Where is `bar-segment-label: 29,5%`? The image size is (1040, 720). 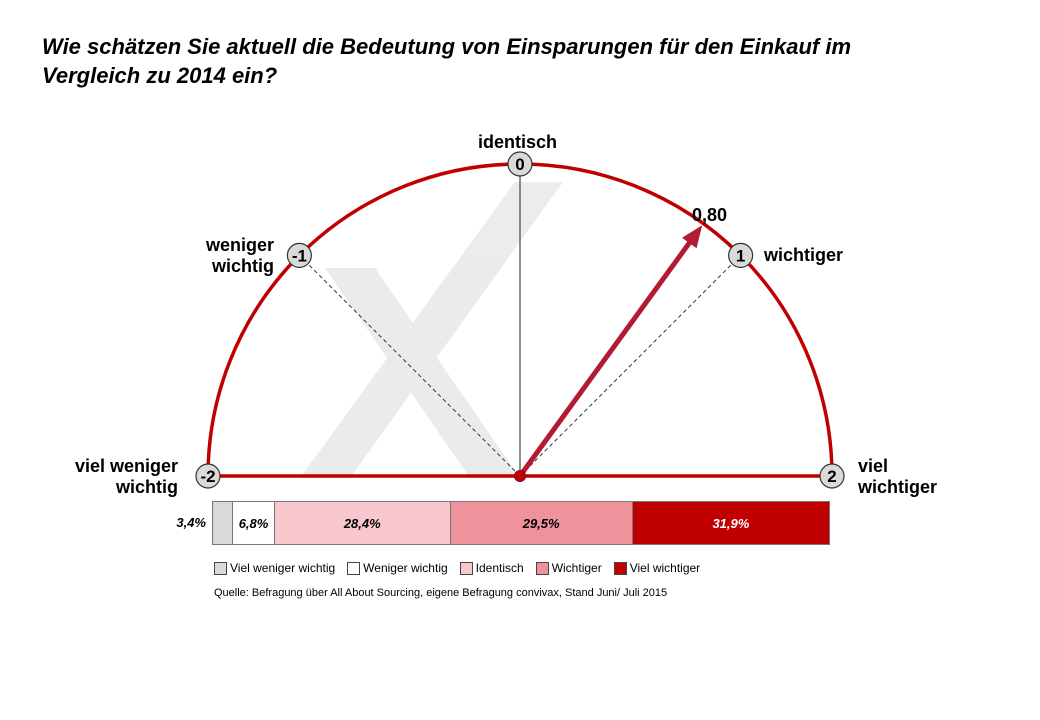 bar-segment-label: 29,5% is located at coordinates (541, 523).